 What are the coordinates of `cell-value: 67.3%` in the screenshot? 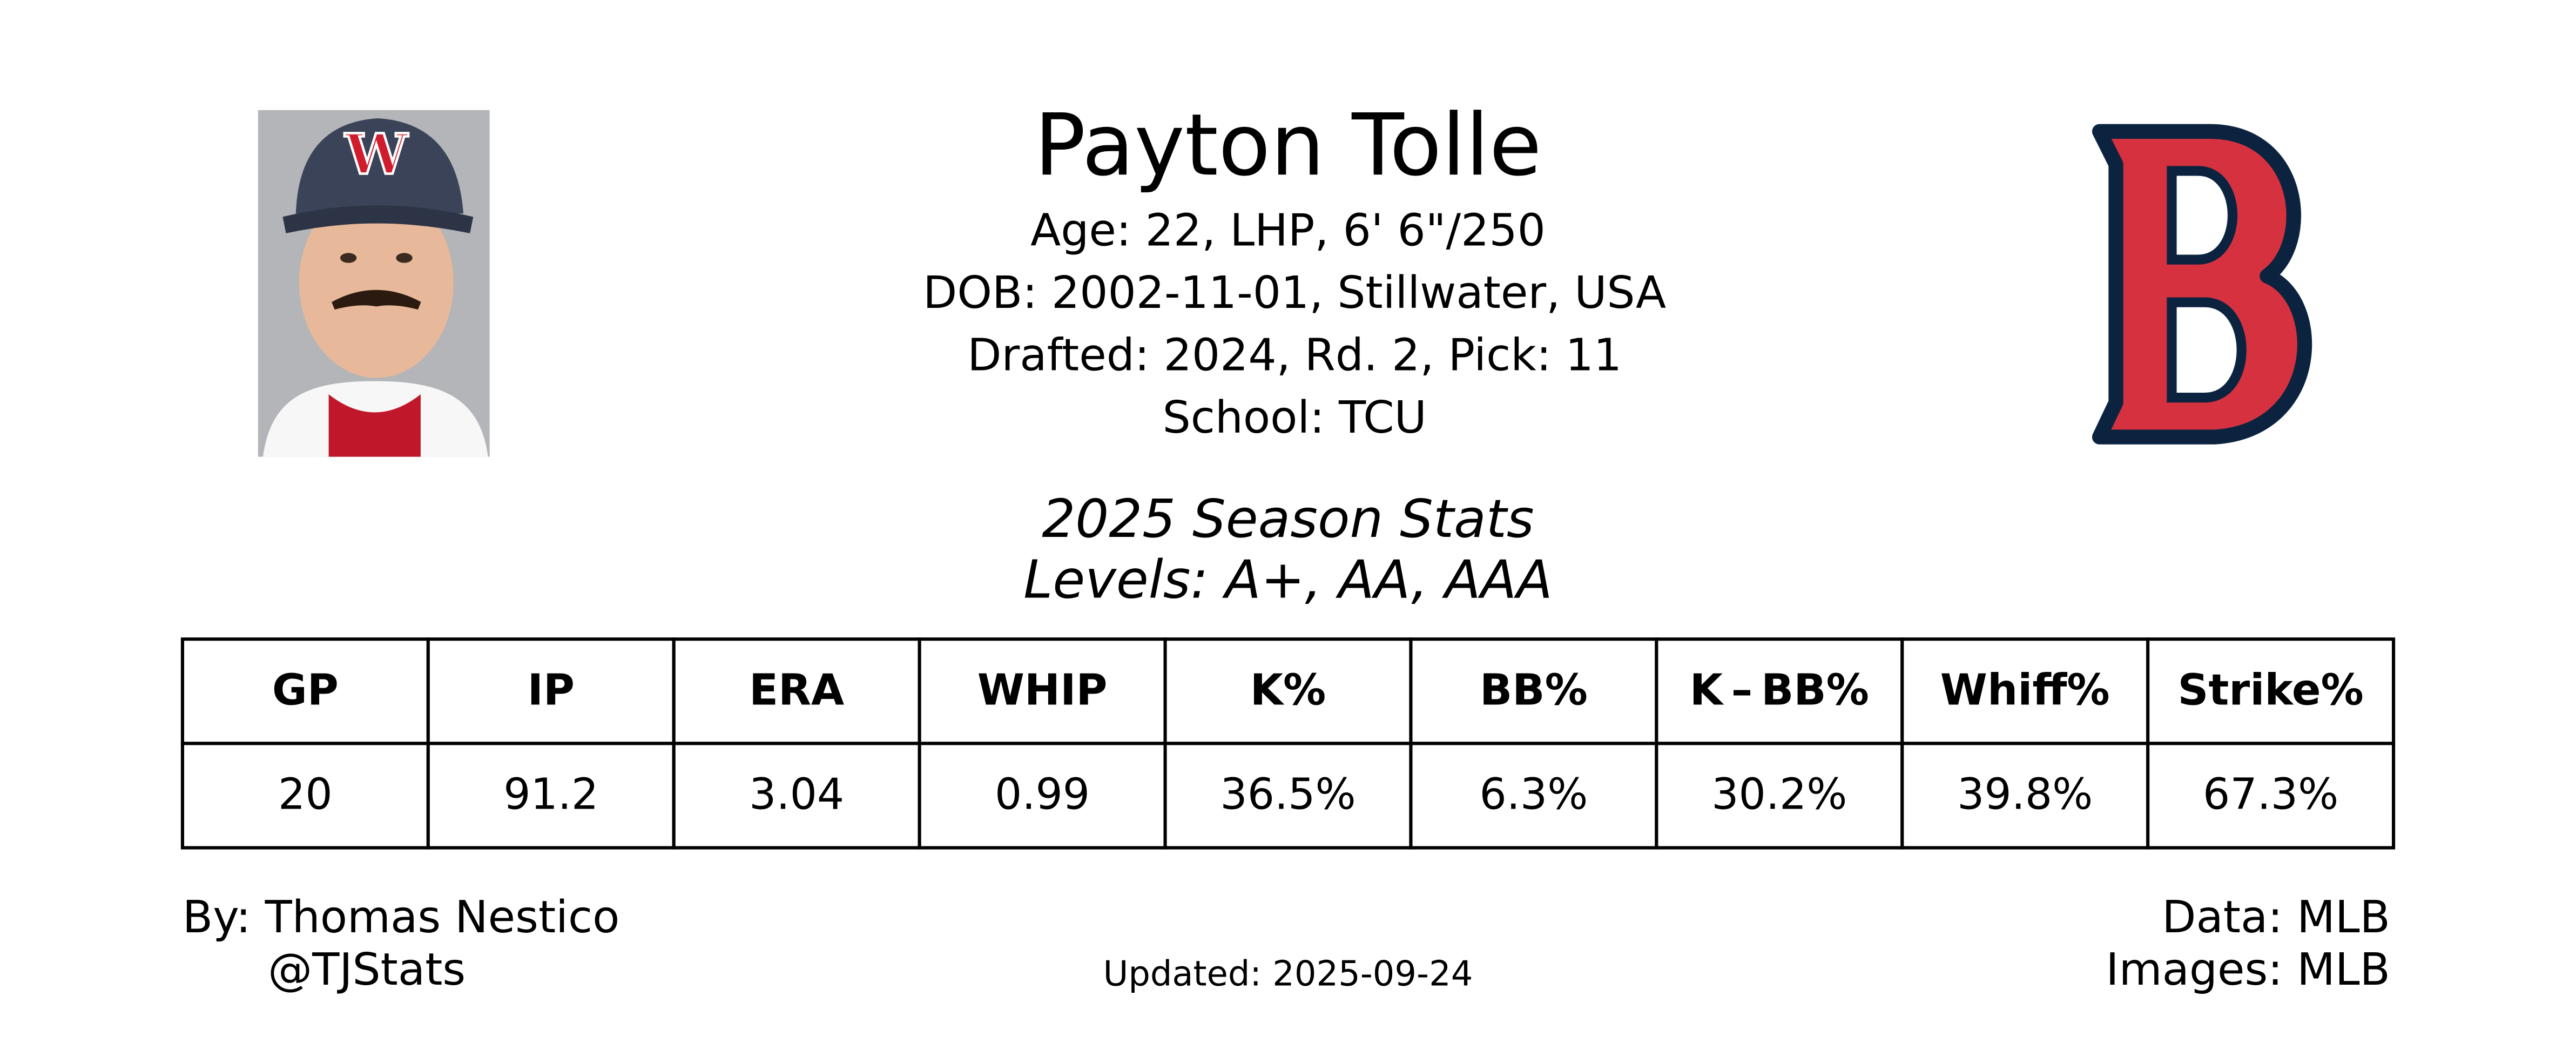 It's located at (2270, 794).